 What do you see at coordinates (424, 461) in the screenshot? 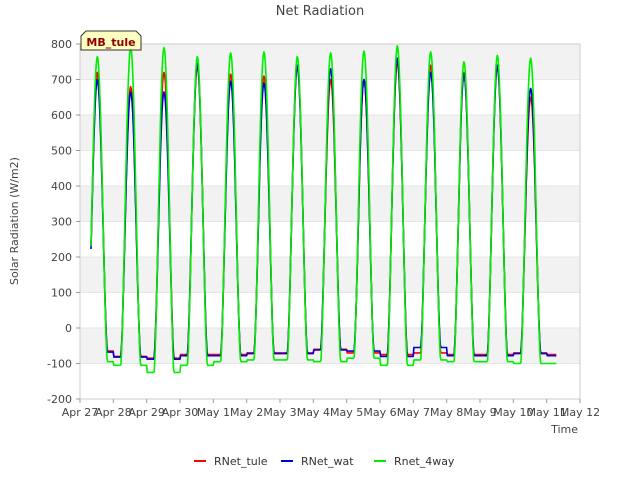
I see `legend-label: Rnet_4way` at bounding box center [424, 461].